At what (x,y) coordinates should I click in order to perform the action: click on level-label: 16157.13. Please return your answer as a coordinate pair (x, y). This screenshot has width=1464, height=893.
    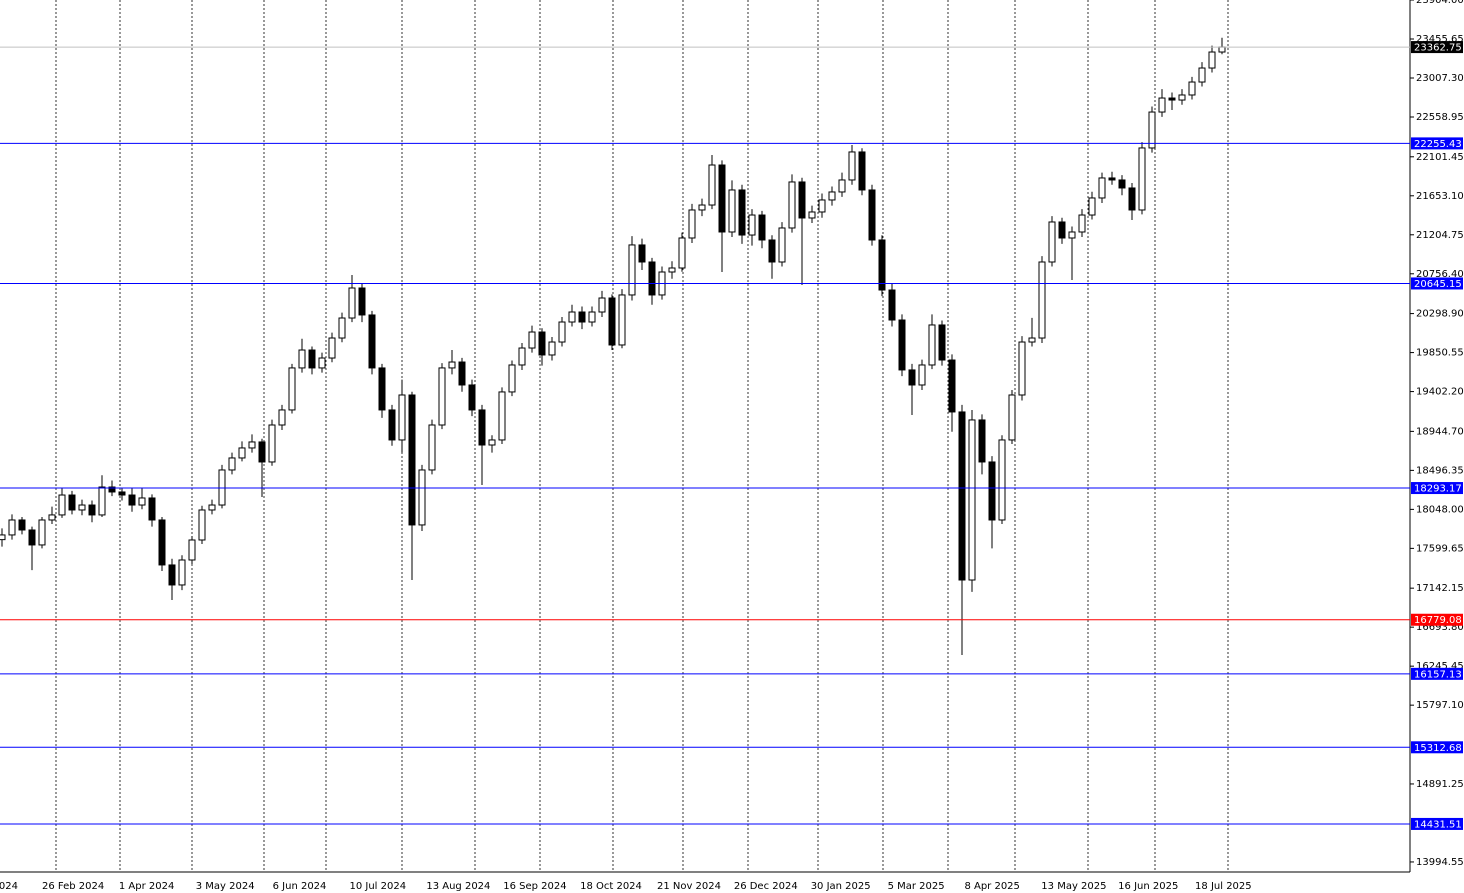
    Looking at the image, I should click on (1438, 674).